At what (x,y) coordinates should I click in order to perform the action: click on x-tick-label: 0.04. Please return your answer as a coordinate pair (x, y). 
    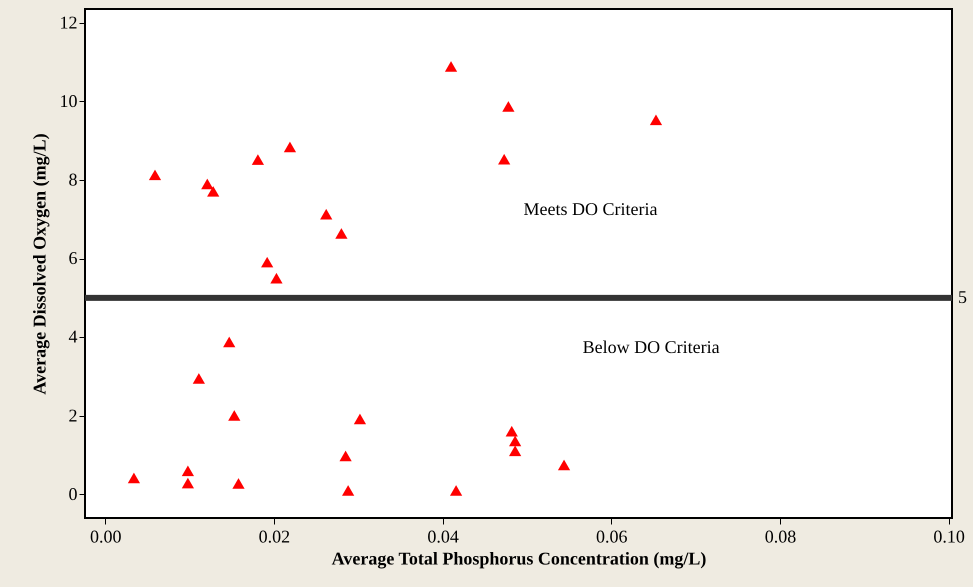
    Looking at the image, I should click on (443, 536).